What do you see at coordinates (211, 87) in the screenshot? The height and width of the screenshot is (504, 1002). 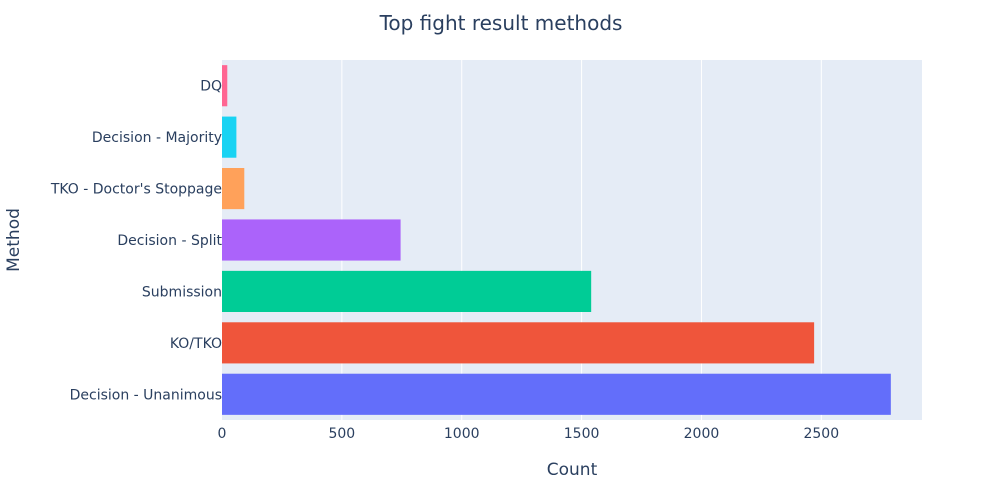 I see `y-tick-label: DQ` at bounding box center [211, 87].